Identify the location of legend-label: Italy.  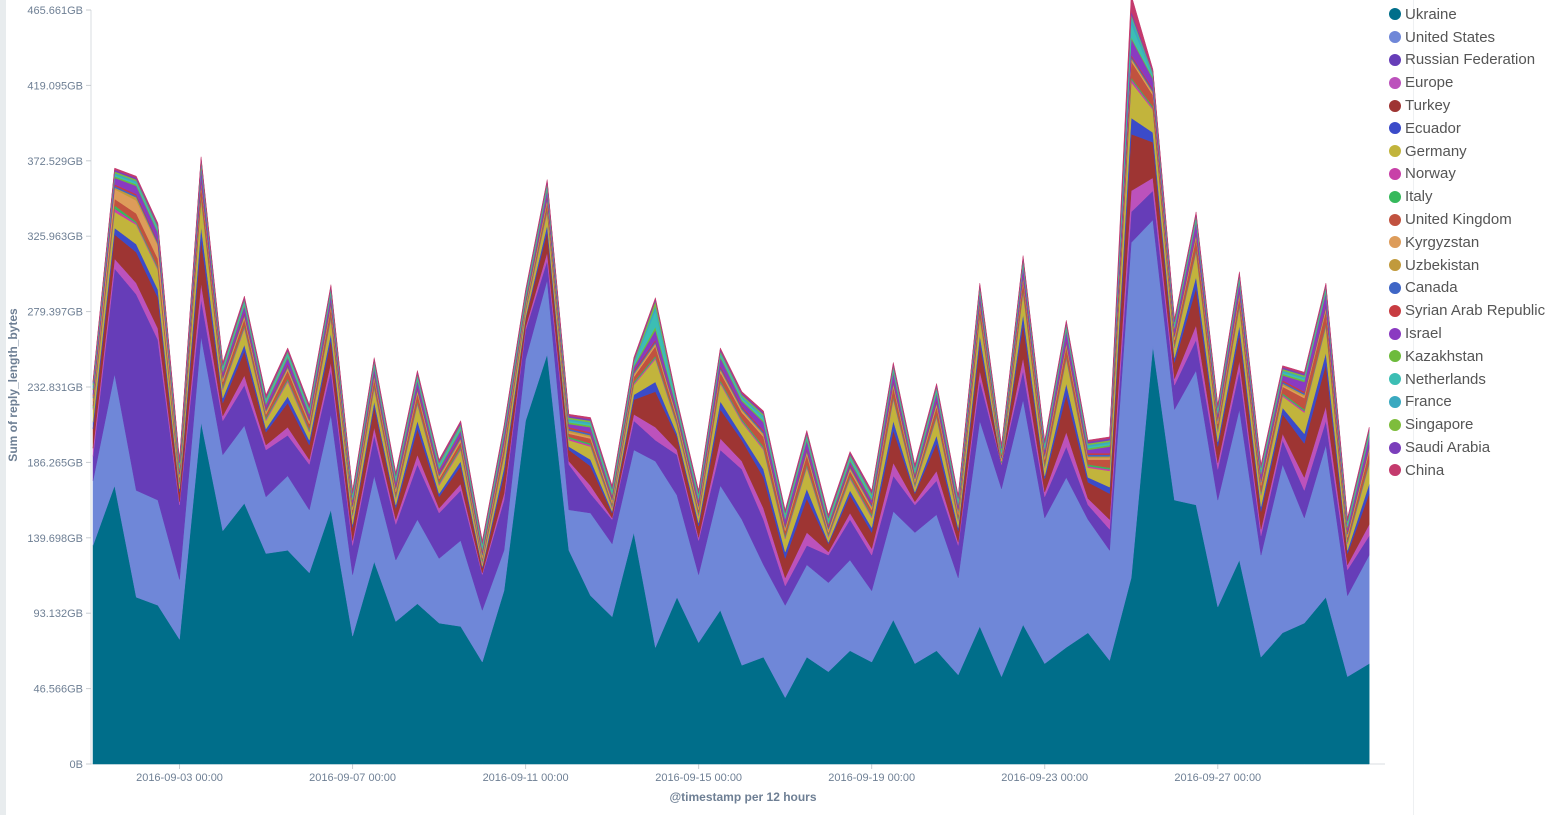
(1419, 197).